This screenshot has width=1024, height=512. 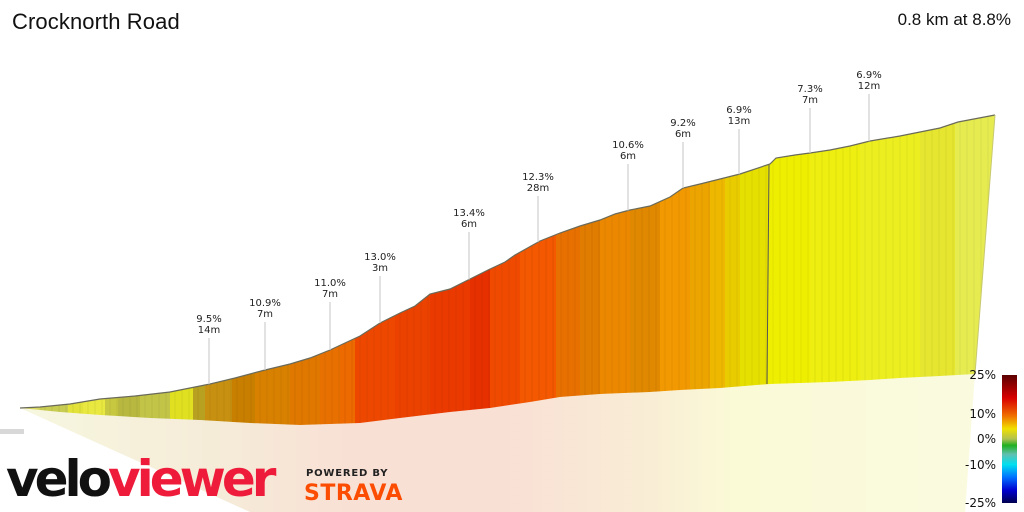 What do you see at coordinates (739, 121) in the screenshot?
I see `annotation-length: 13m` at bounding box center [739, 121].